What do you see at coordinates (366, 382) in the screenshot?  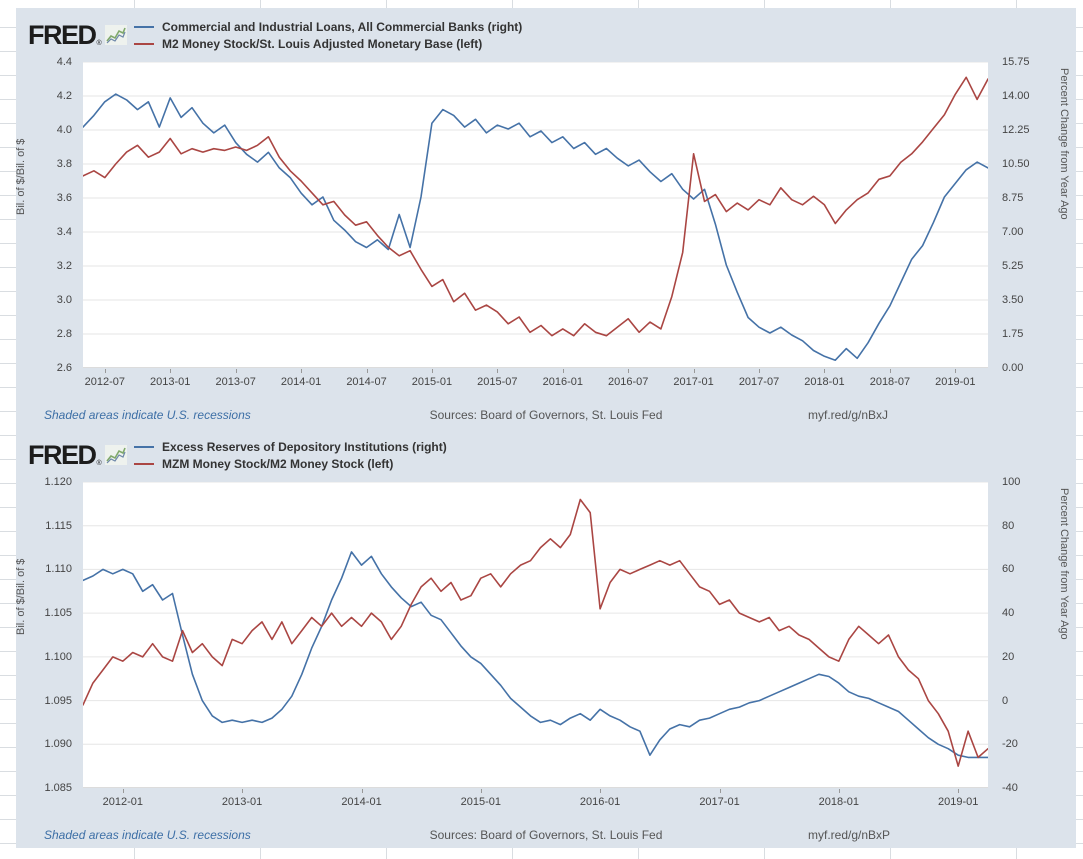 I see `x-tick-label: 2014-07` at bounding box center [366, 382].